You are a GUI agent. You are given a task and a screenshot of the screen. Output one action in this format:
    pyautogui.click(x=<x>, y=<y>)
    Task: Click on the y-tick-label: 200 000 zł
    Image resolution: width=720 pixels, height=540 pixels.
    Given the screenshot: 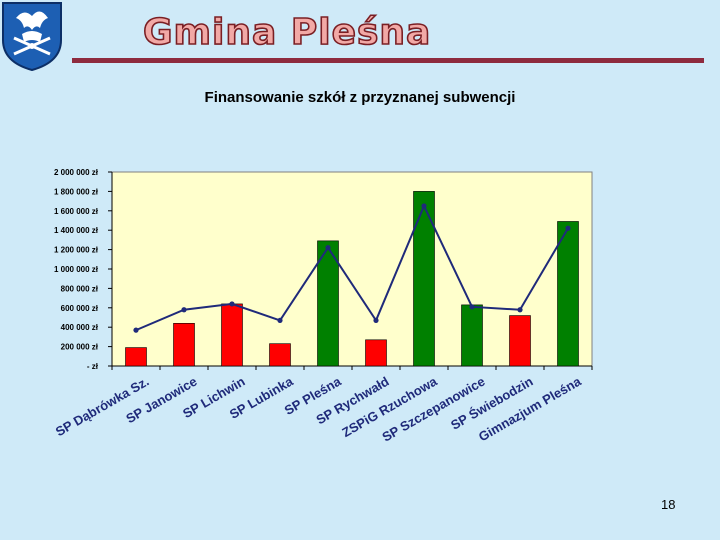 What is the action you would take?
    pyautogui.click(x=80, y=347)
    